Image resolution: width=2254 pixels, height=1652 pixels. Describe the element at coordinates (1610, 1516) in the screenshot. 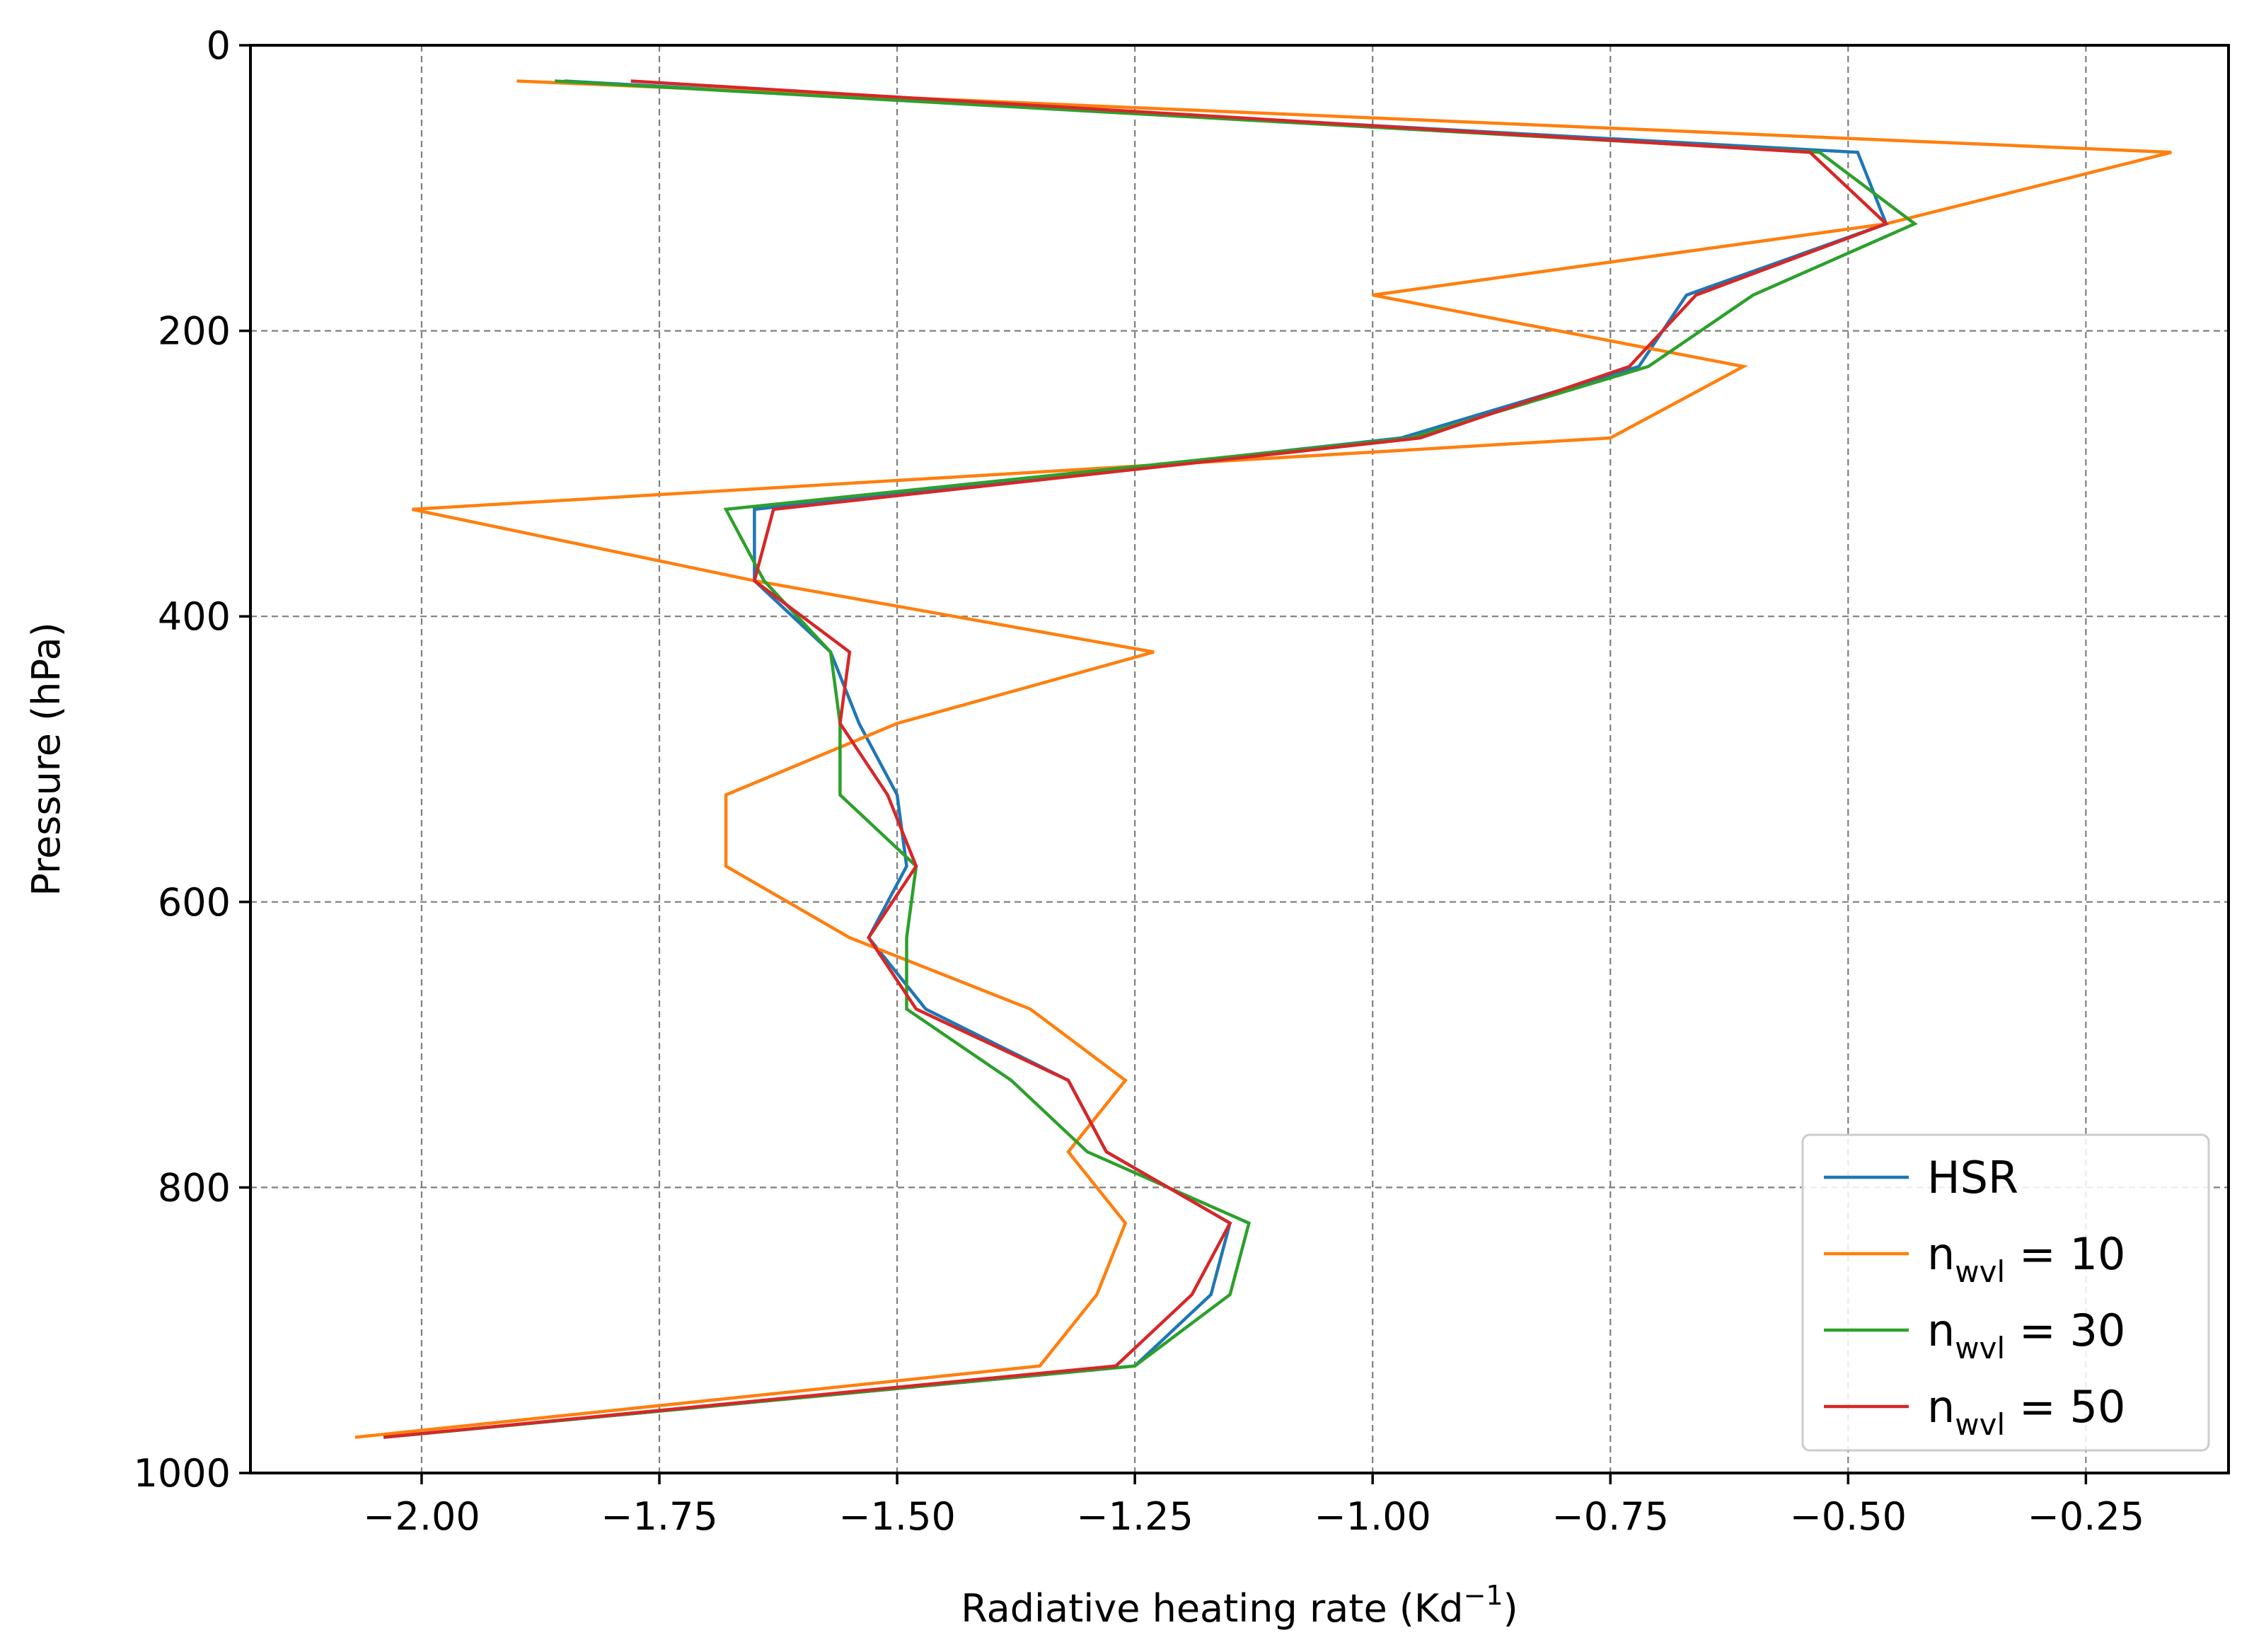

I see `x-tick-label: −0.75` at that location.